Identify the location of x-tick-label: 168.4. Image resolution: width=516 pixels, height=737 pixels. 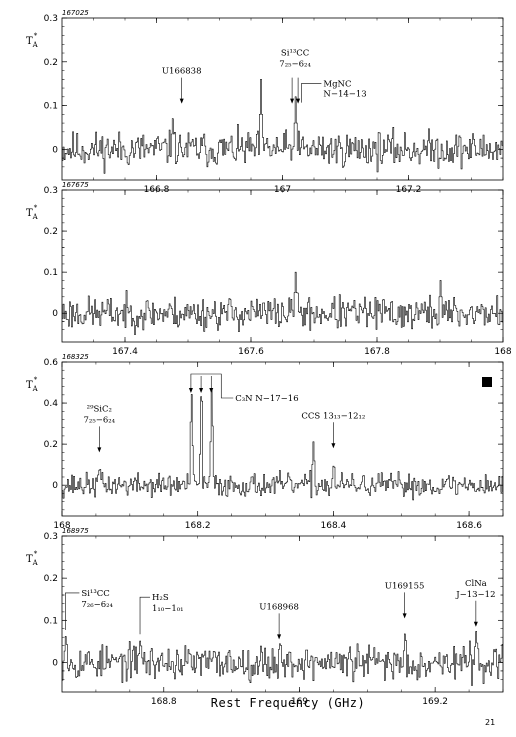
(334, 526).